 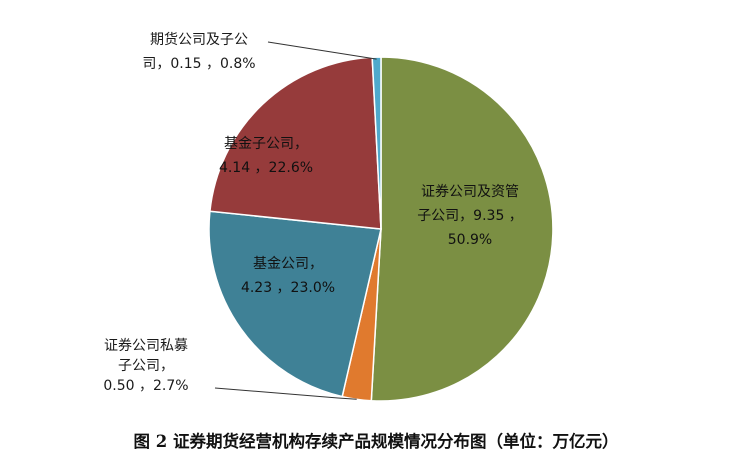 I want to click on slice-label-line: 0.50 ，2.7%, so click(x=145, y=386).